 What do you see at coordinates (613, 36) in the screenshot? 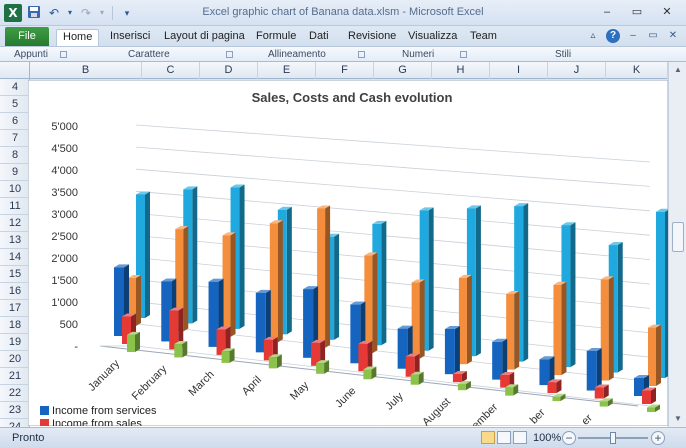
I see `help-icon: ?` at bounding box center [613, 36].